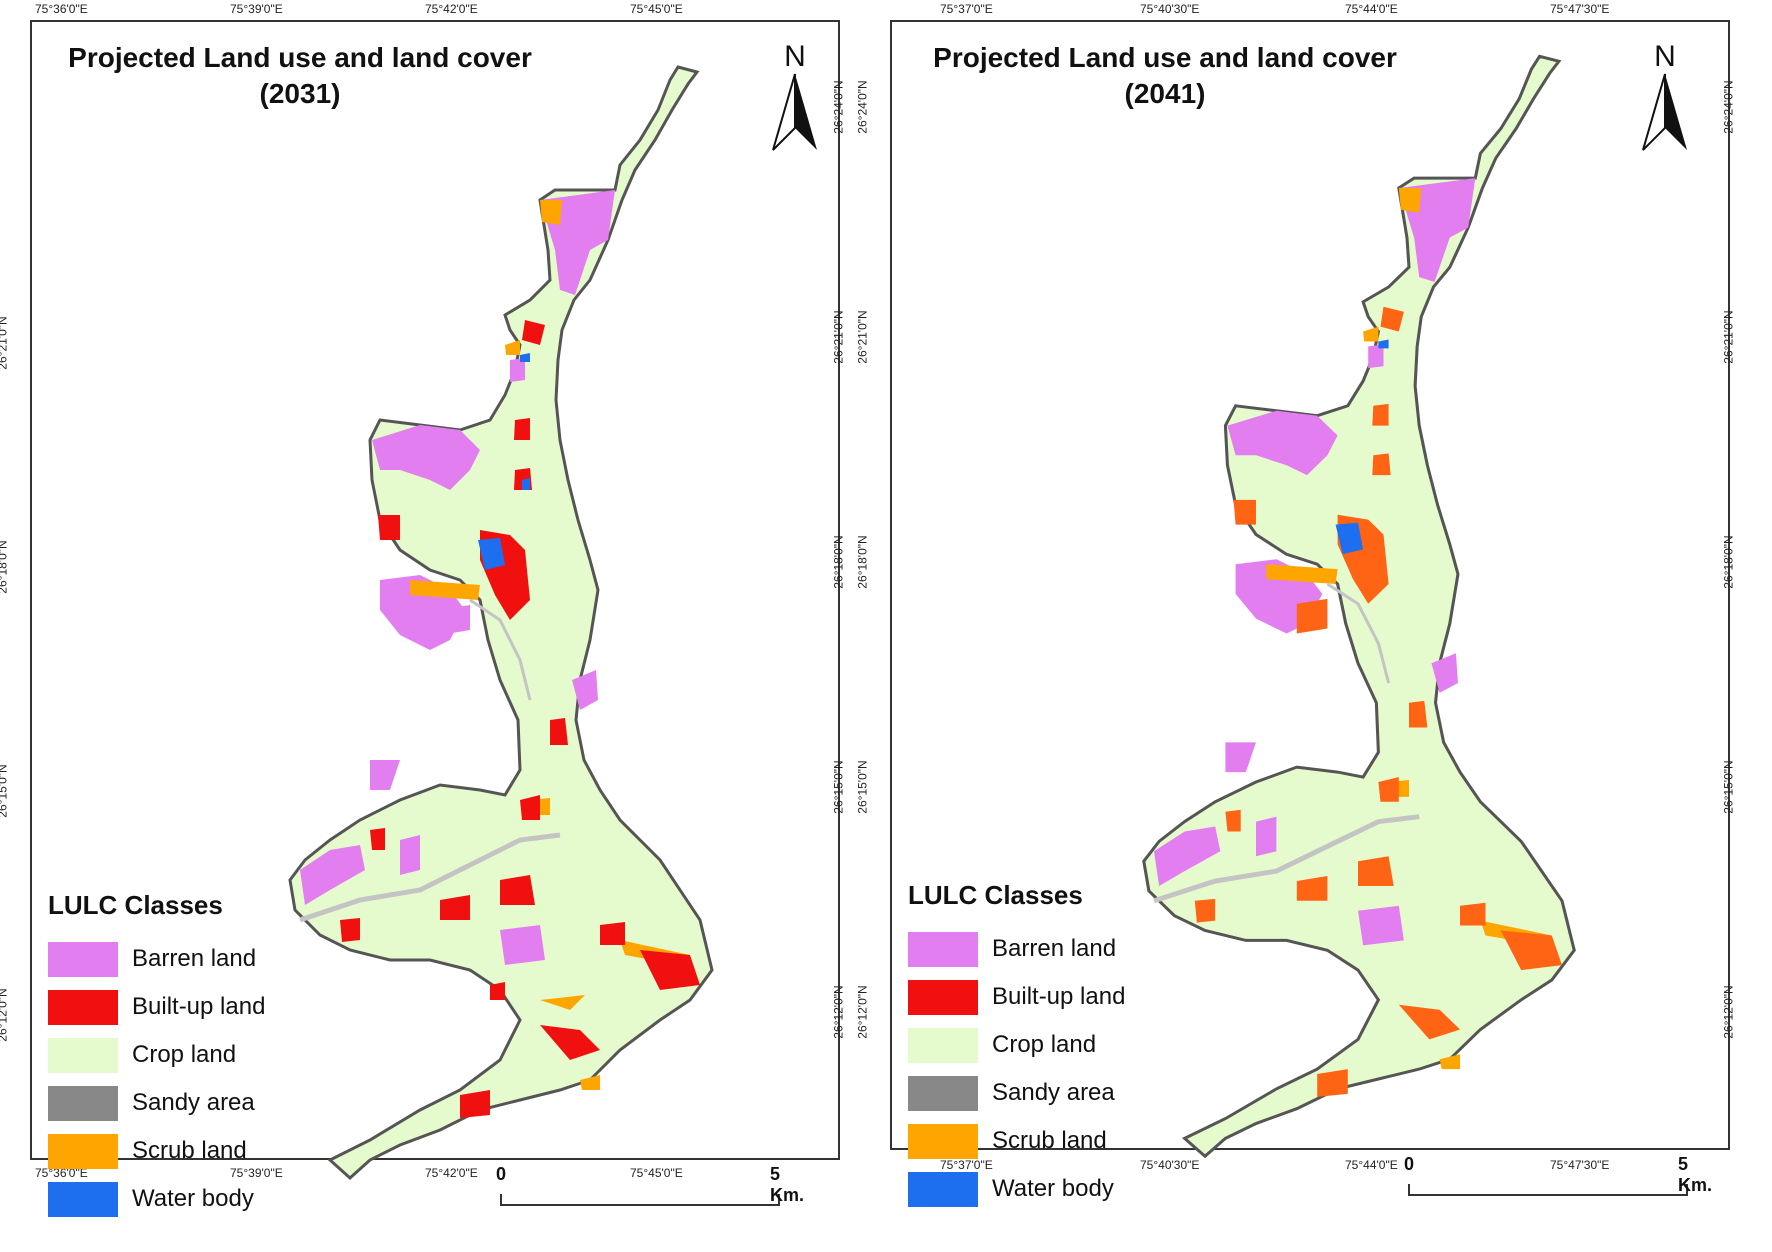 The image size is (1772, 1252). What do you see at coordinates (256, 1173) in the screenshot?
I see `lon-label-bottom: 75°39'0"E` at bounding box center [256, 1173].